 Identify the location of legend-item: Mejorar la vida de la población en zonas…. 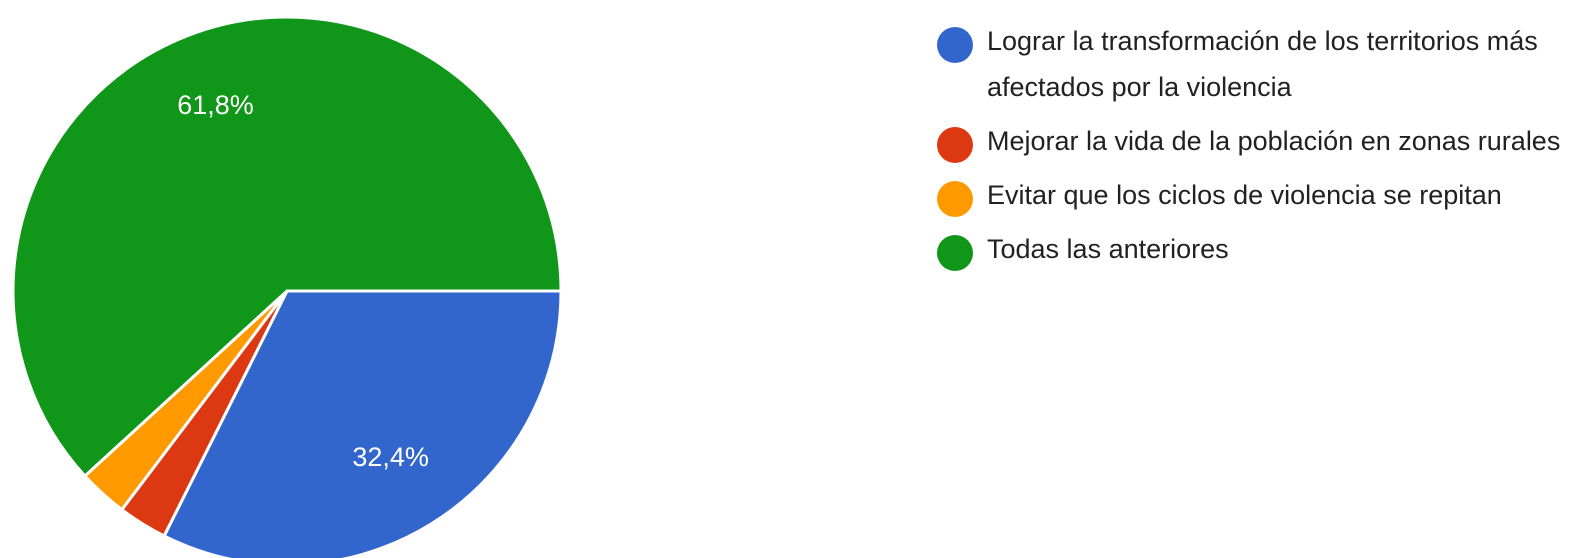
(1251, 141).